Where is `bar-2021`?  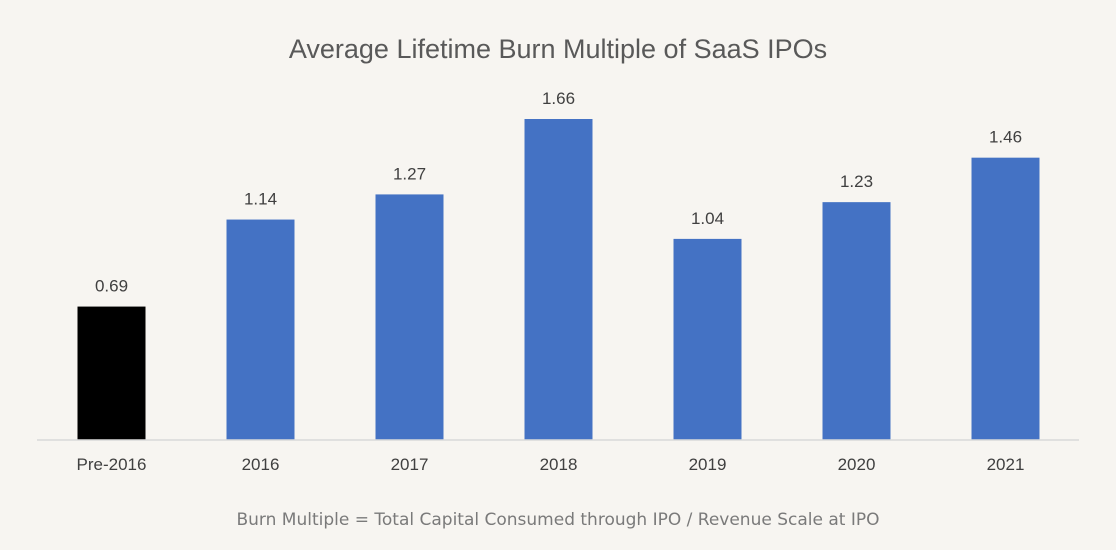 bar-2021 is located at coordinates (1005, 299).